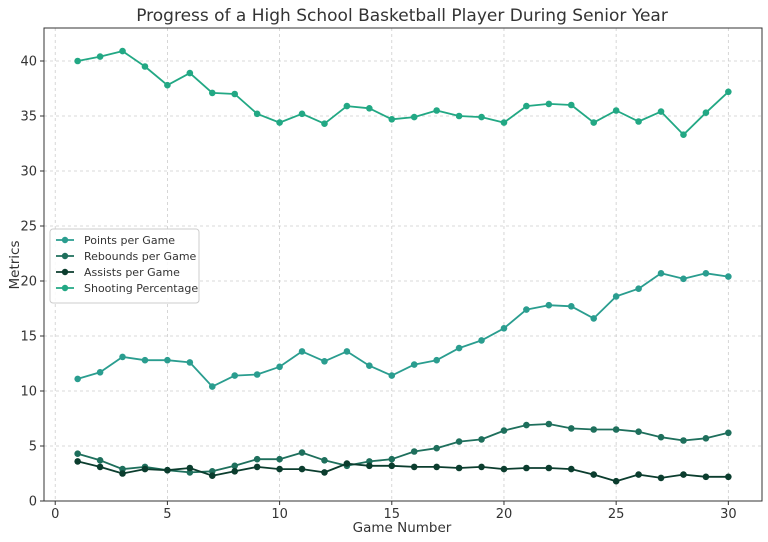 The height and width of the screenshot is (542, 768). I want to click on y-tick-label: 5, so click(33, 447).